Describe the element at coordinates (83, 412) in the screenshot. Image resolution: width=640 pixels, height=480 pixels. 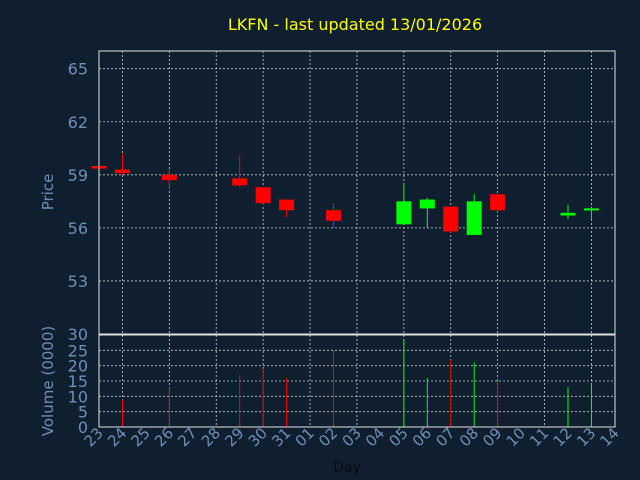
I see `volume-tick-label: 5` at that location.